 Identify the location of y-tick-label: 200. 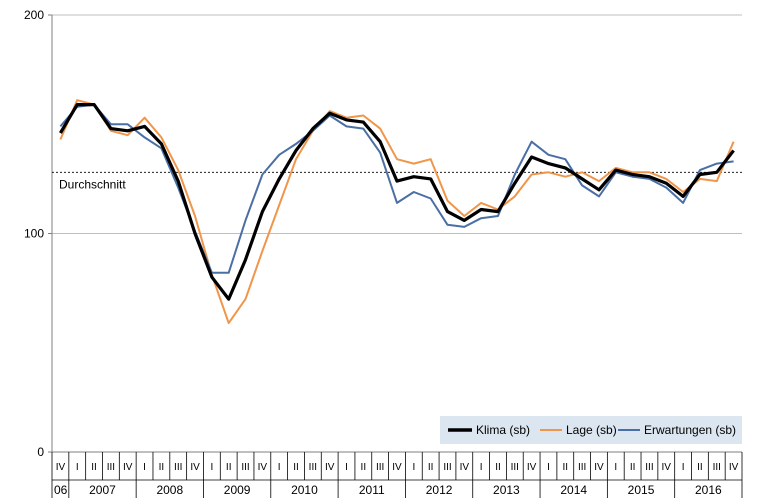
(34, 15).